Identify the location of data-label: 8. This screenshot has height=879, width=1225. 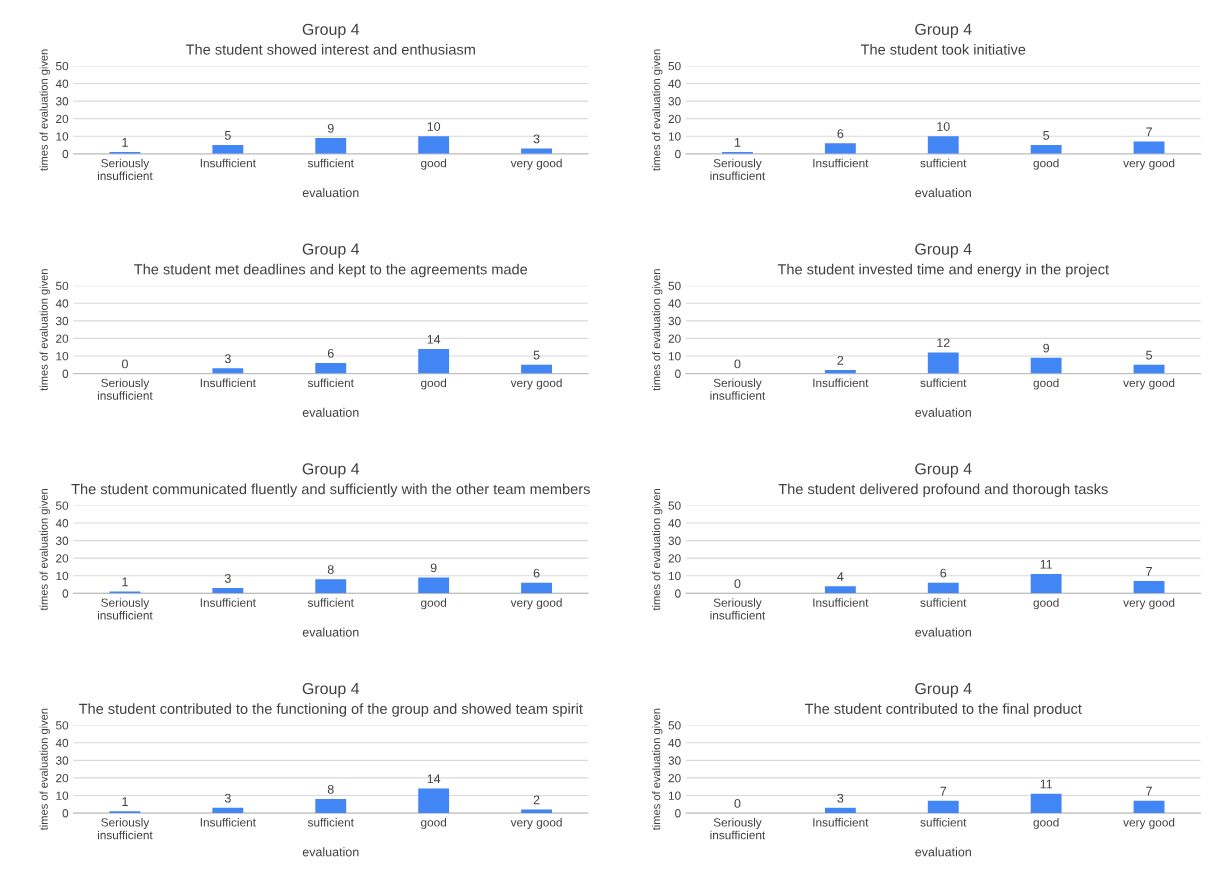
(330, 789).